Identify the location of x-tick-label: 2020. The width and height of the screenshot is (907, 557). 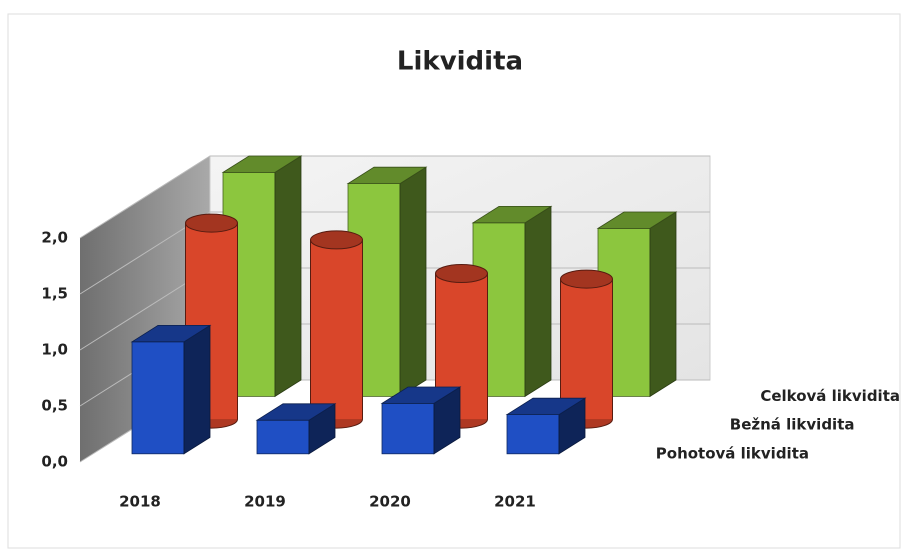
(390, 502).